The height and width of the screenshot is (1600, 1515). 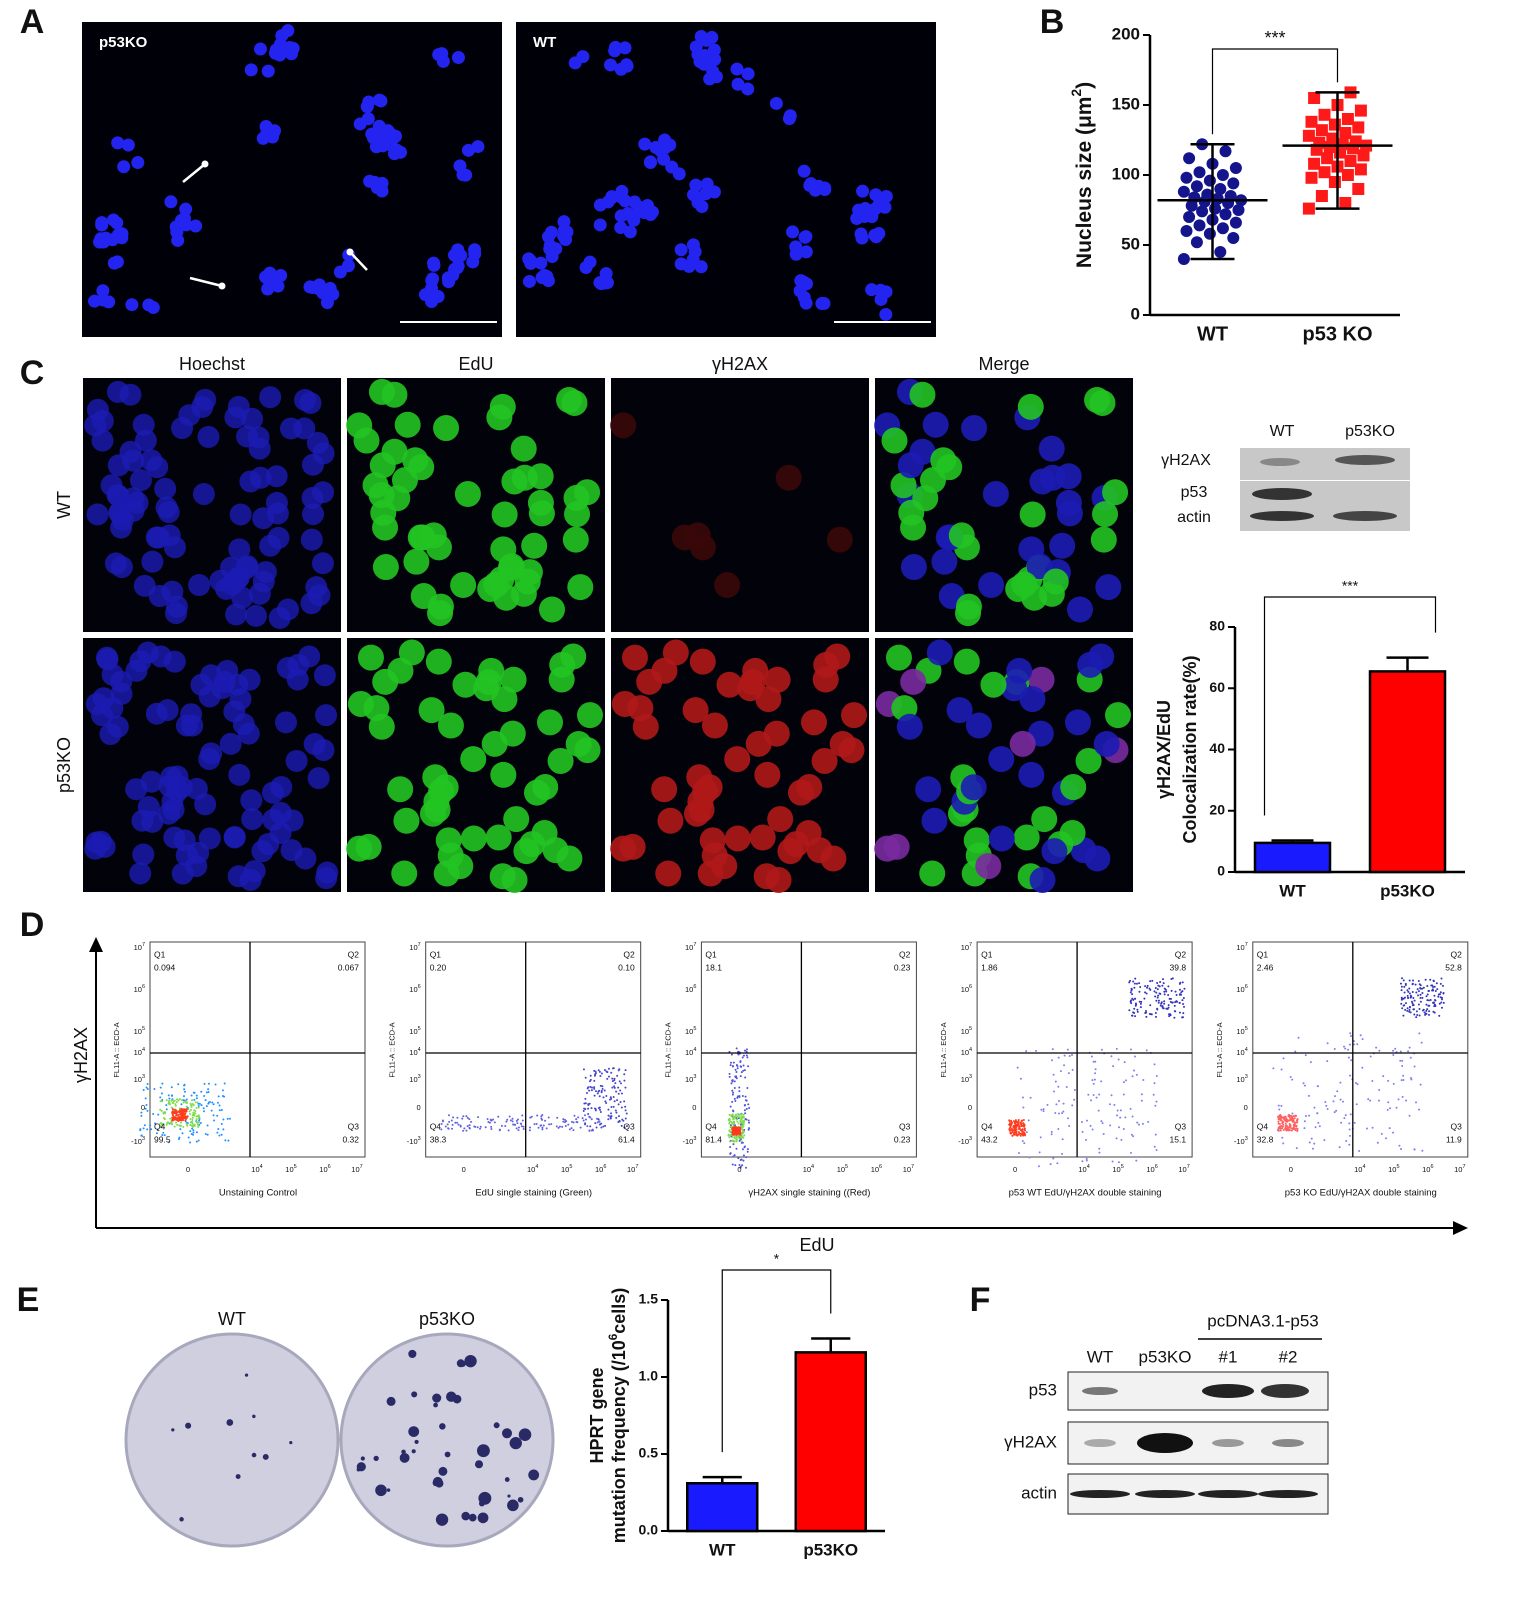 I want to click on colony, so click(x=435, y=1405).